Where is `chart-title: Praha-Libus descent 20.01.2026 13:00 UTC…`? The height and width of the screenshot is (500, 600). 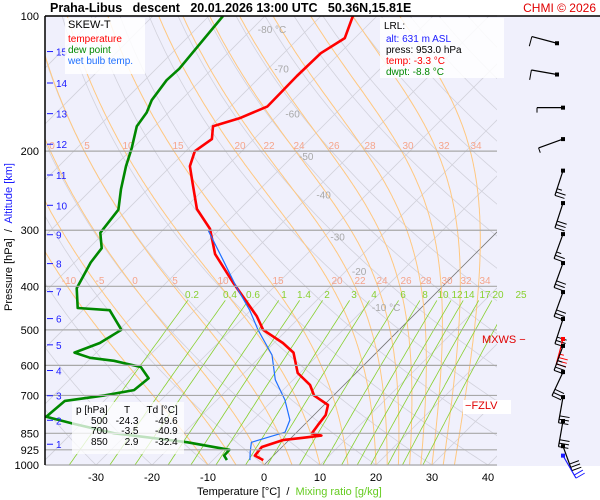
chart-title: Praha-Libus descent 20.01.2026 13:00 UTC… is located at coordinates (231, 8).